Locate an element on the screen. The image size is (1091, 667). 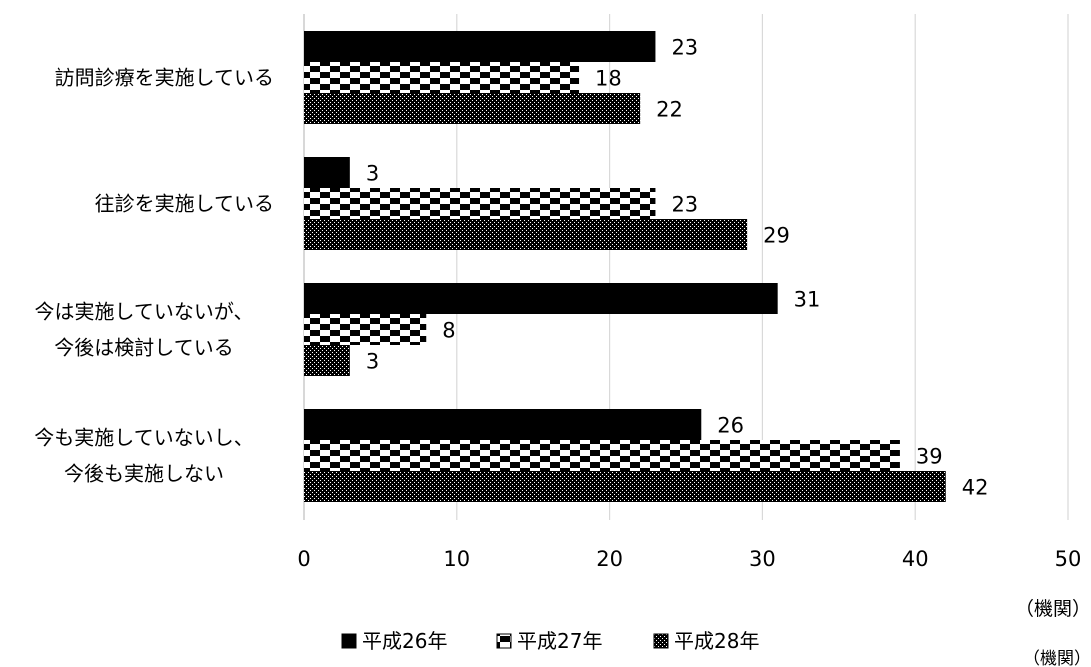
data-label: 26 is located at coordinates (730, 426).